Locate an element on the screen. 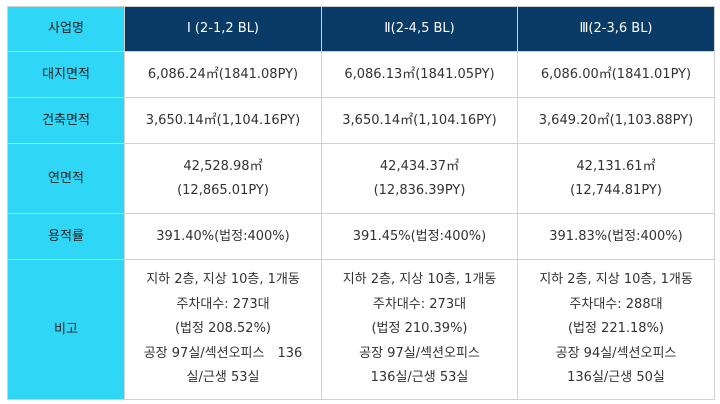  cell-text-line-5: 실/근생 53실 is located at coordinates (223, 378).